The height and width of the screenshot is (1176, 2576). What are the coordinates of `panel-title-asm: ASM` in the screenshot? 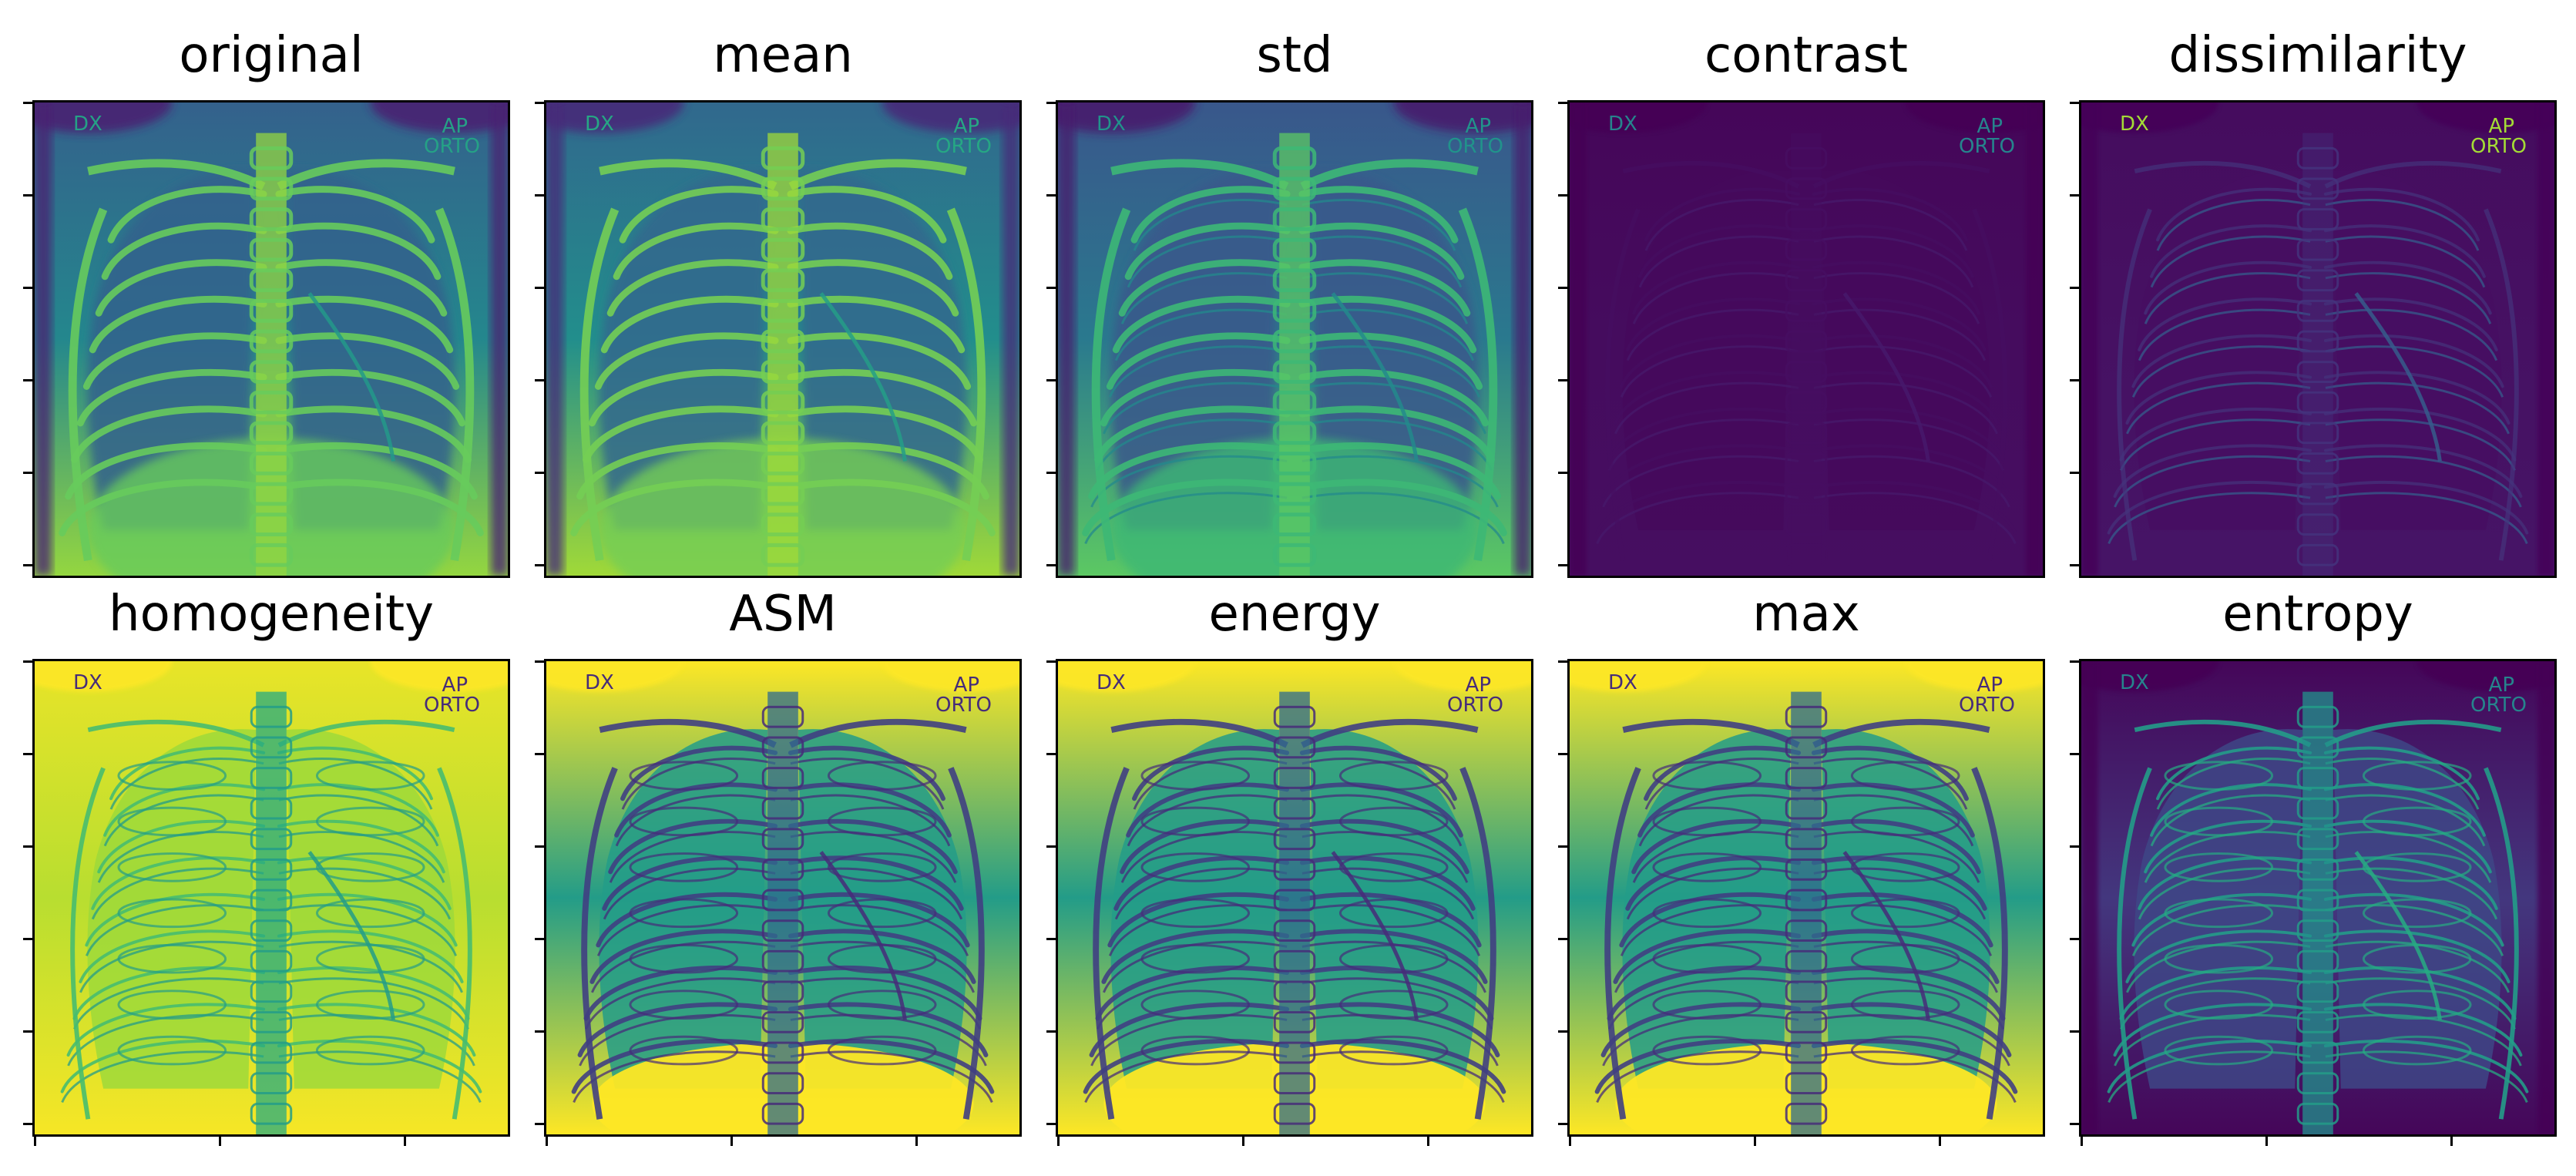 It's located at (783, 615).